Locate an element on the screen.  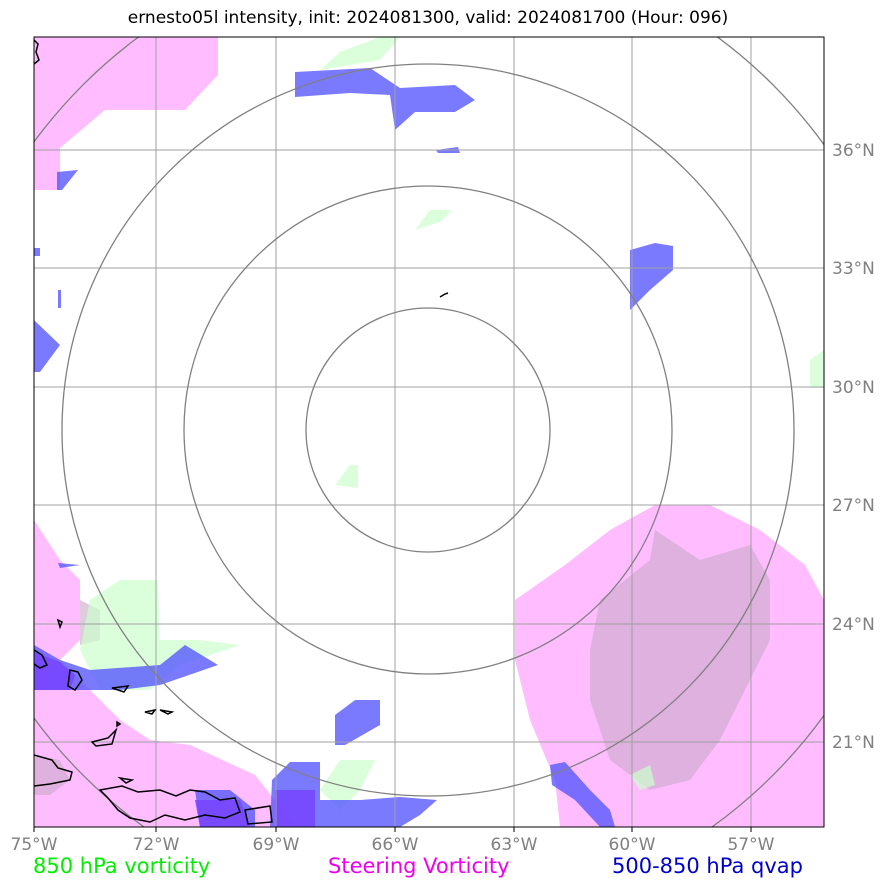
lon-labels: 75°W 72°W 69°W 66°W 63°W 60°W 57°W is located at coordinates (393, 845).